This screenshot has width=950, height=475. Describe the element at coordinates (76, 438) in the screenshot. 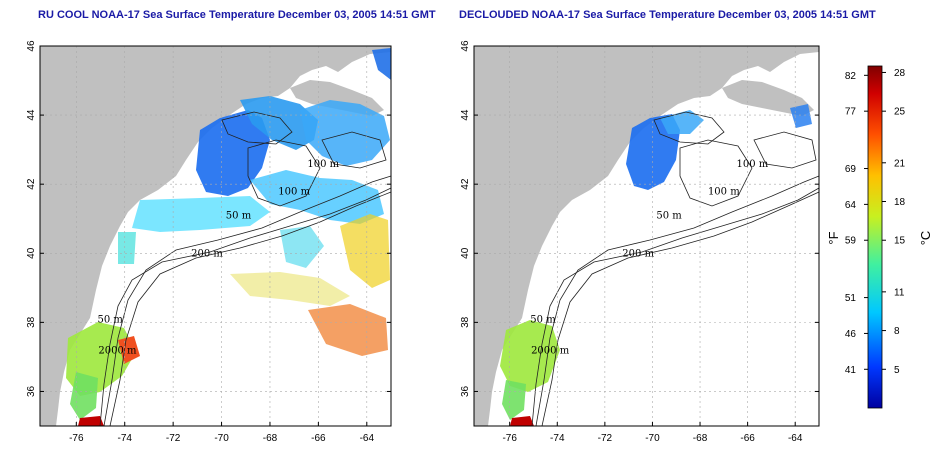

I see `left-lon-tick-label: -76` at that location.